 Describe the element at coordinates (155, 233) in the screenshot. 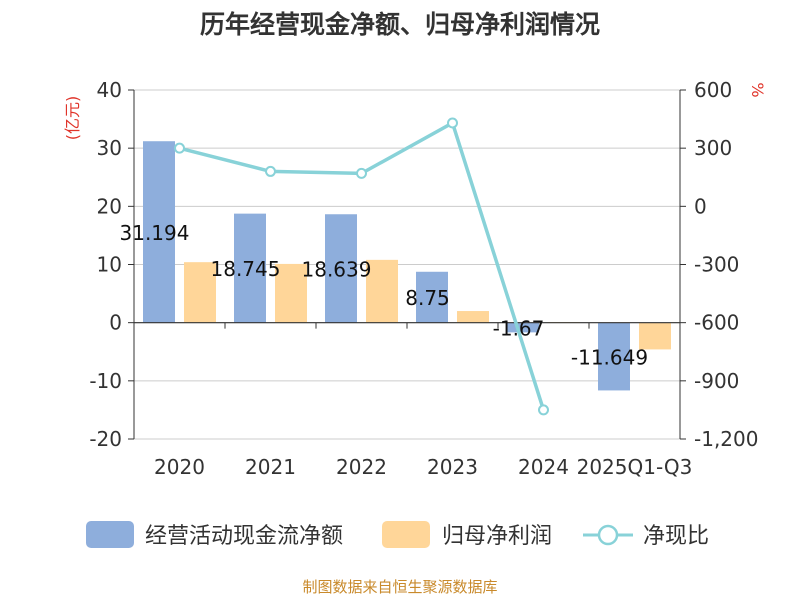

I see `bar-value-label: 31.194` at that location.